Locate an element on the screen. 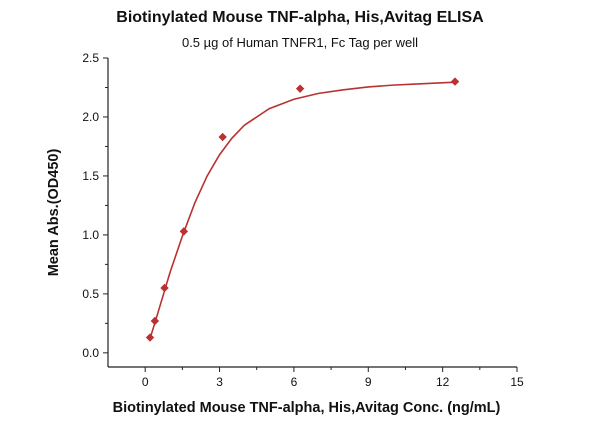  y-tick-label: 1.5 is located at coordinates (90, 176).